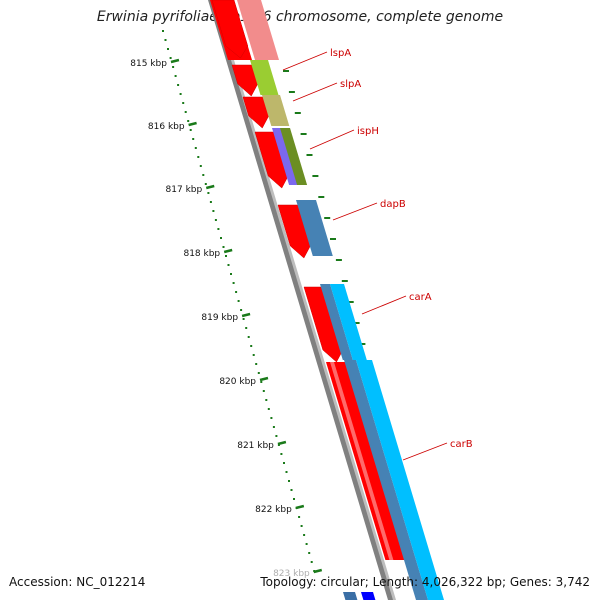 This screenshot has height=600, width=600. What do you see at coordinates (201, 254) in the screenshot?
I see `tick-label: 818 kbp` at bounding box center [201, 254].